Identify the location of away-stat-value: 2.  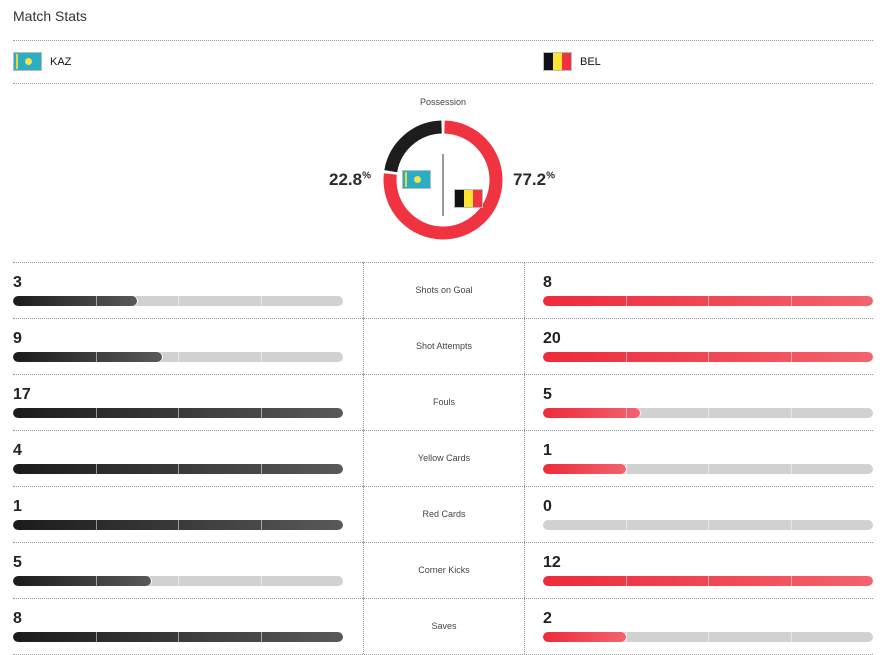
(547, 618).